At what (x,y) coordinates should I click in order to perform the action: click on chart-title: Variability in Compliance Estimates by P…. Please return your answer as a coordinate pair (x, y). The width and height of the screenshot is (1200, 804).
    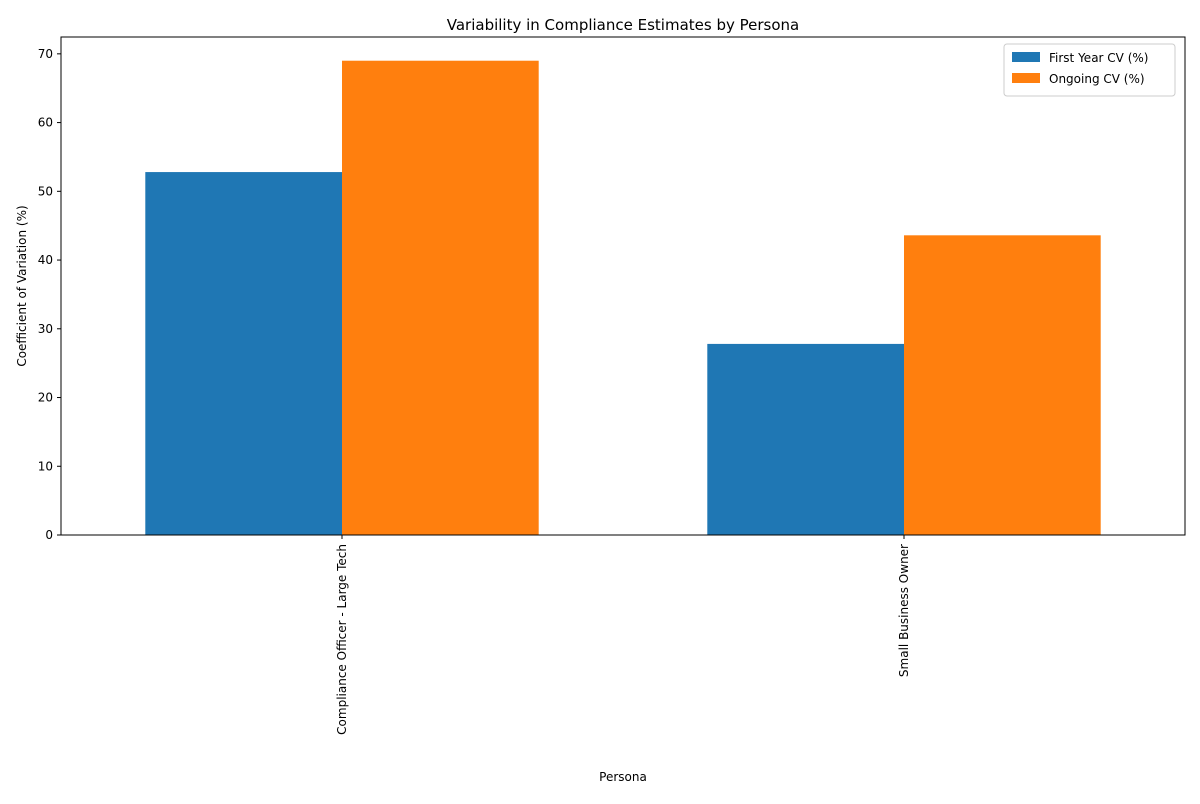
    Looking at the image, I should click on (623, 25).